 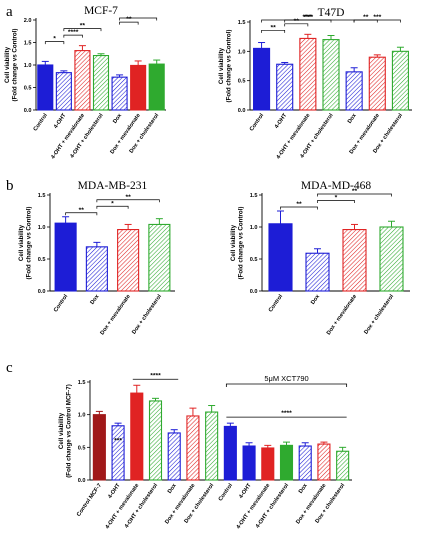 I want to click on panel-label-a: a, so click(x=9, y=12).